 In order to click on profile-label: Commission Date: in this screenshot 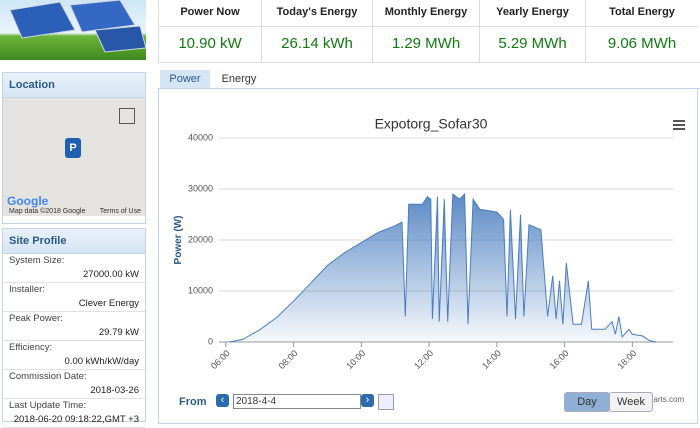, I will do `click(48, 376)`.